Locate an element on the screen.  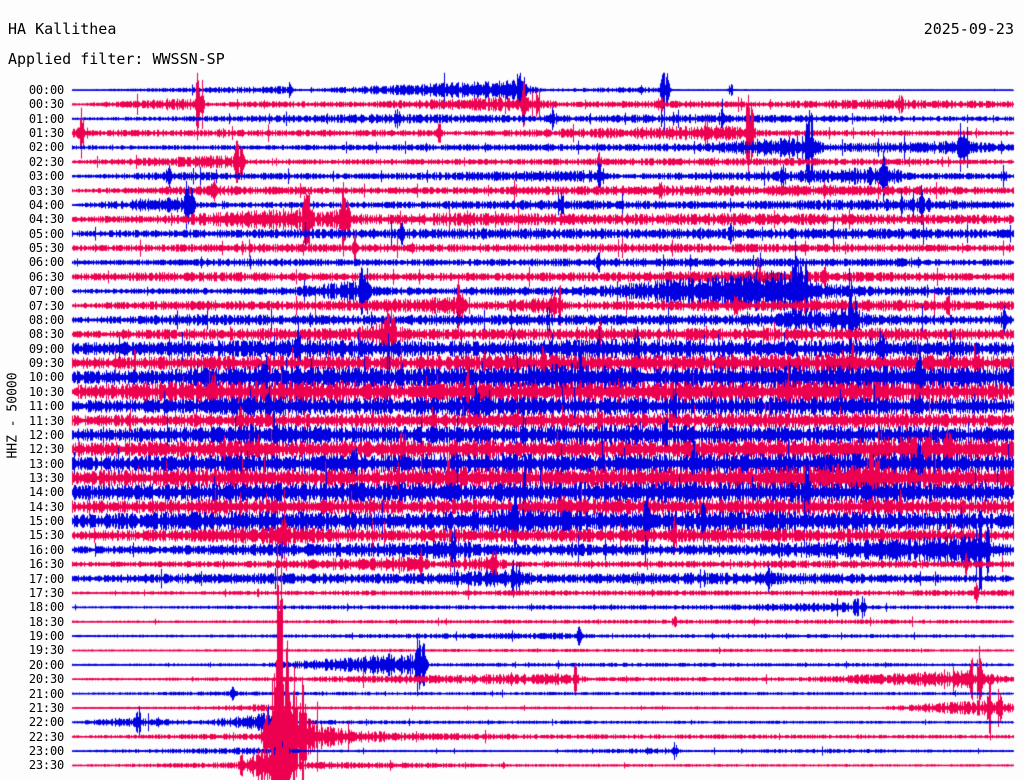
time-label: 23:30 is located at coordinates (46, 765).